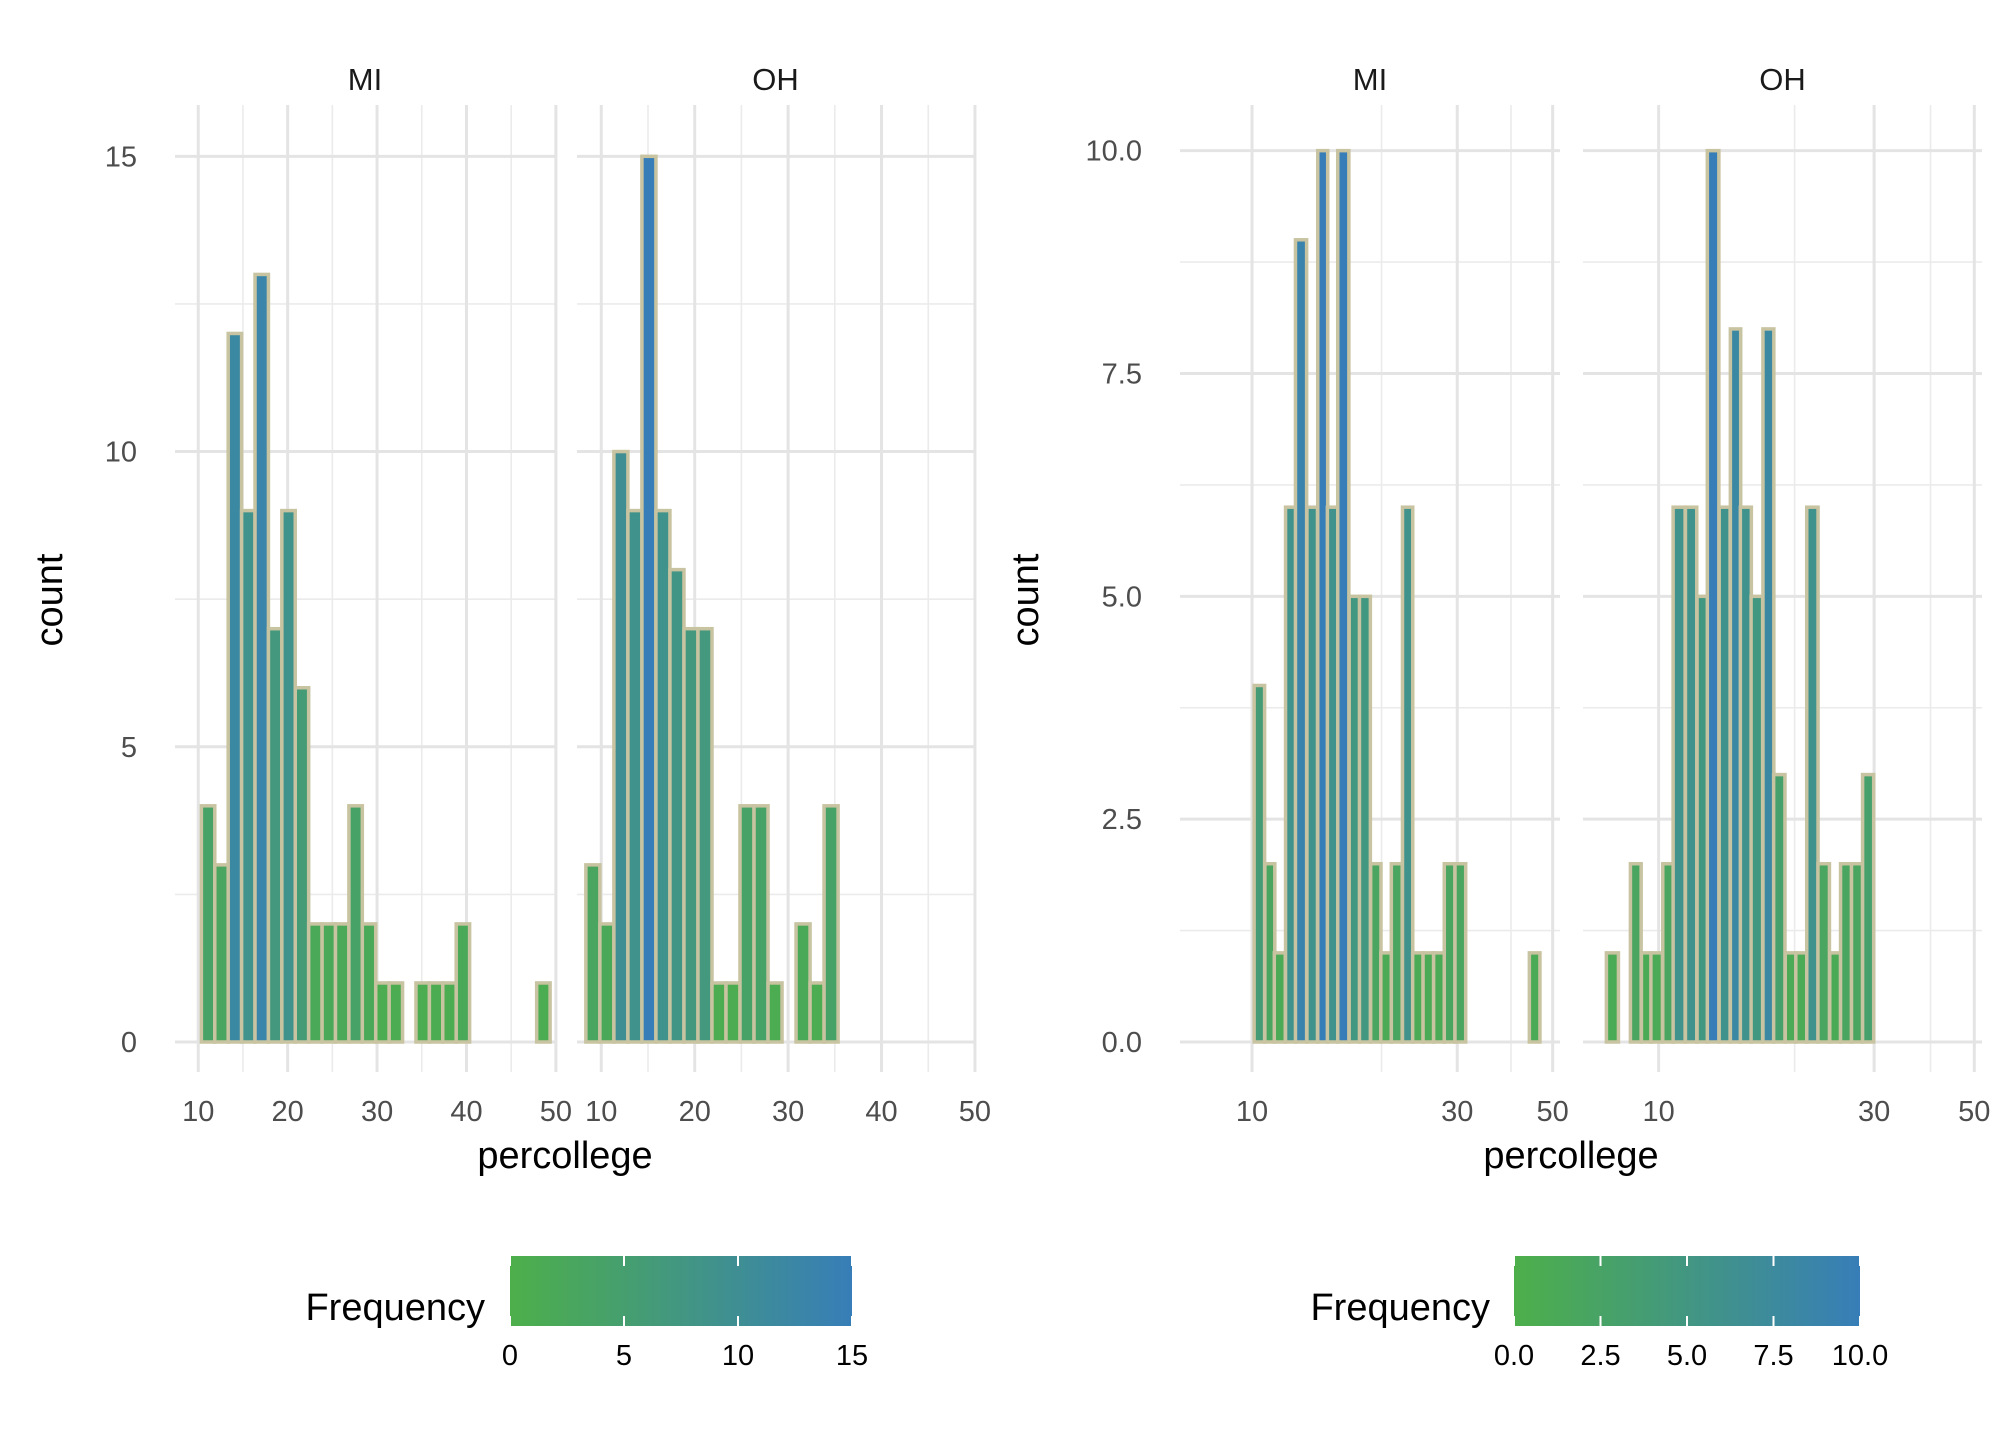 The height and width of the screenshot is (1445, 2016). What do you see at coordinates (1122, 597) in the screenshot?
I see `y-tick-label: 5.0` at bounding box center [1122, 597].